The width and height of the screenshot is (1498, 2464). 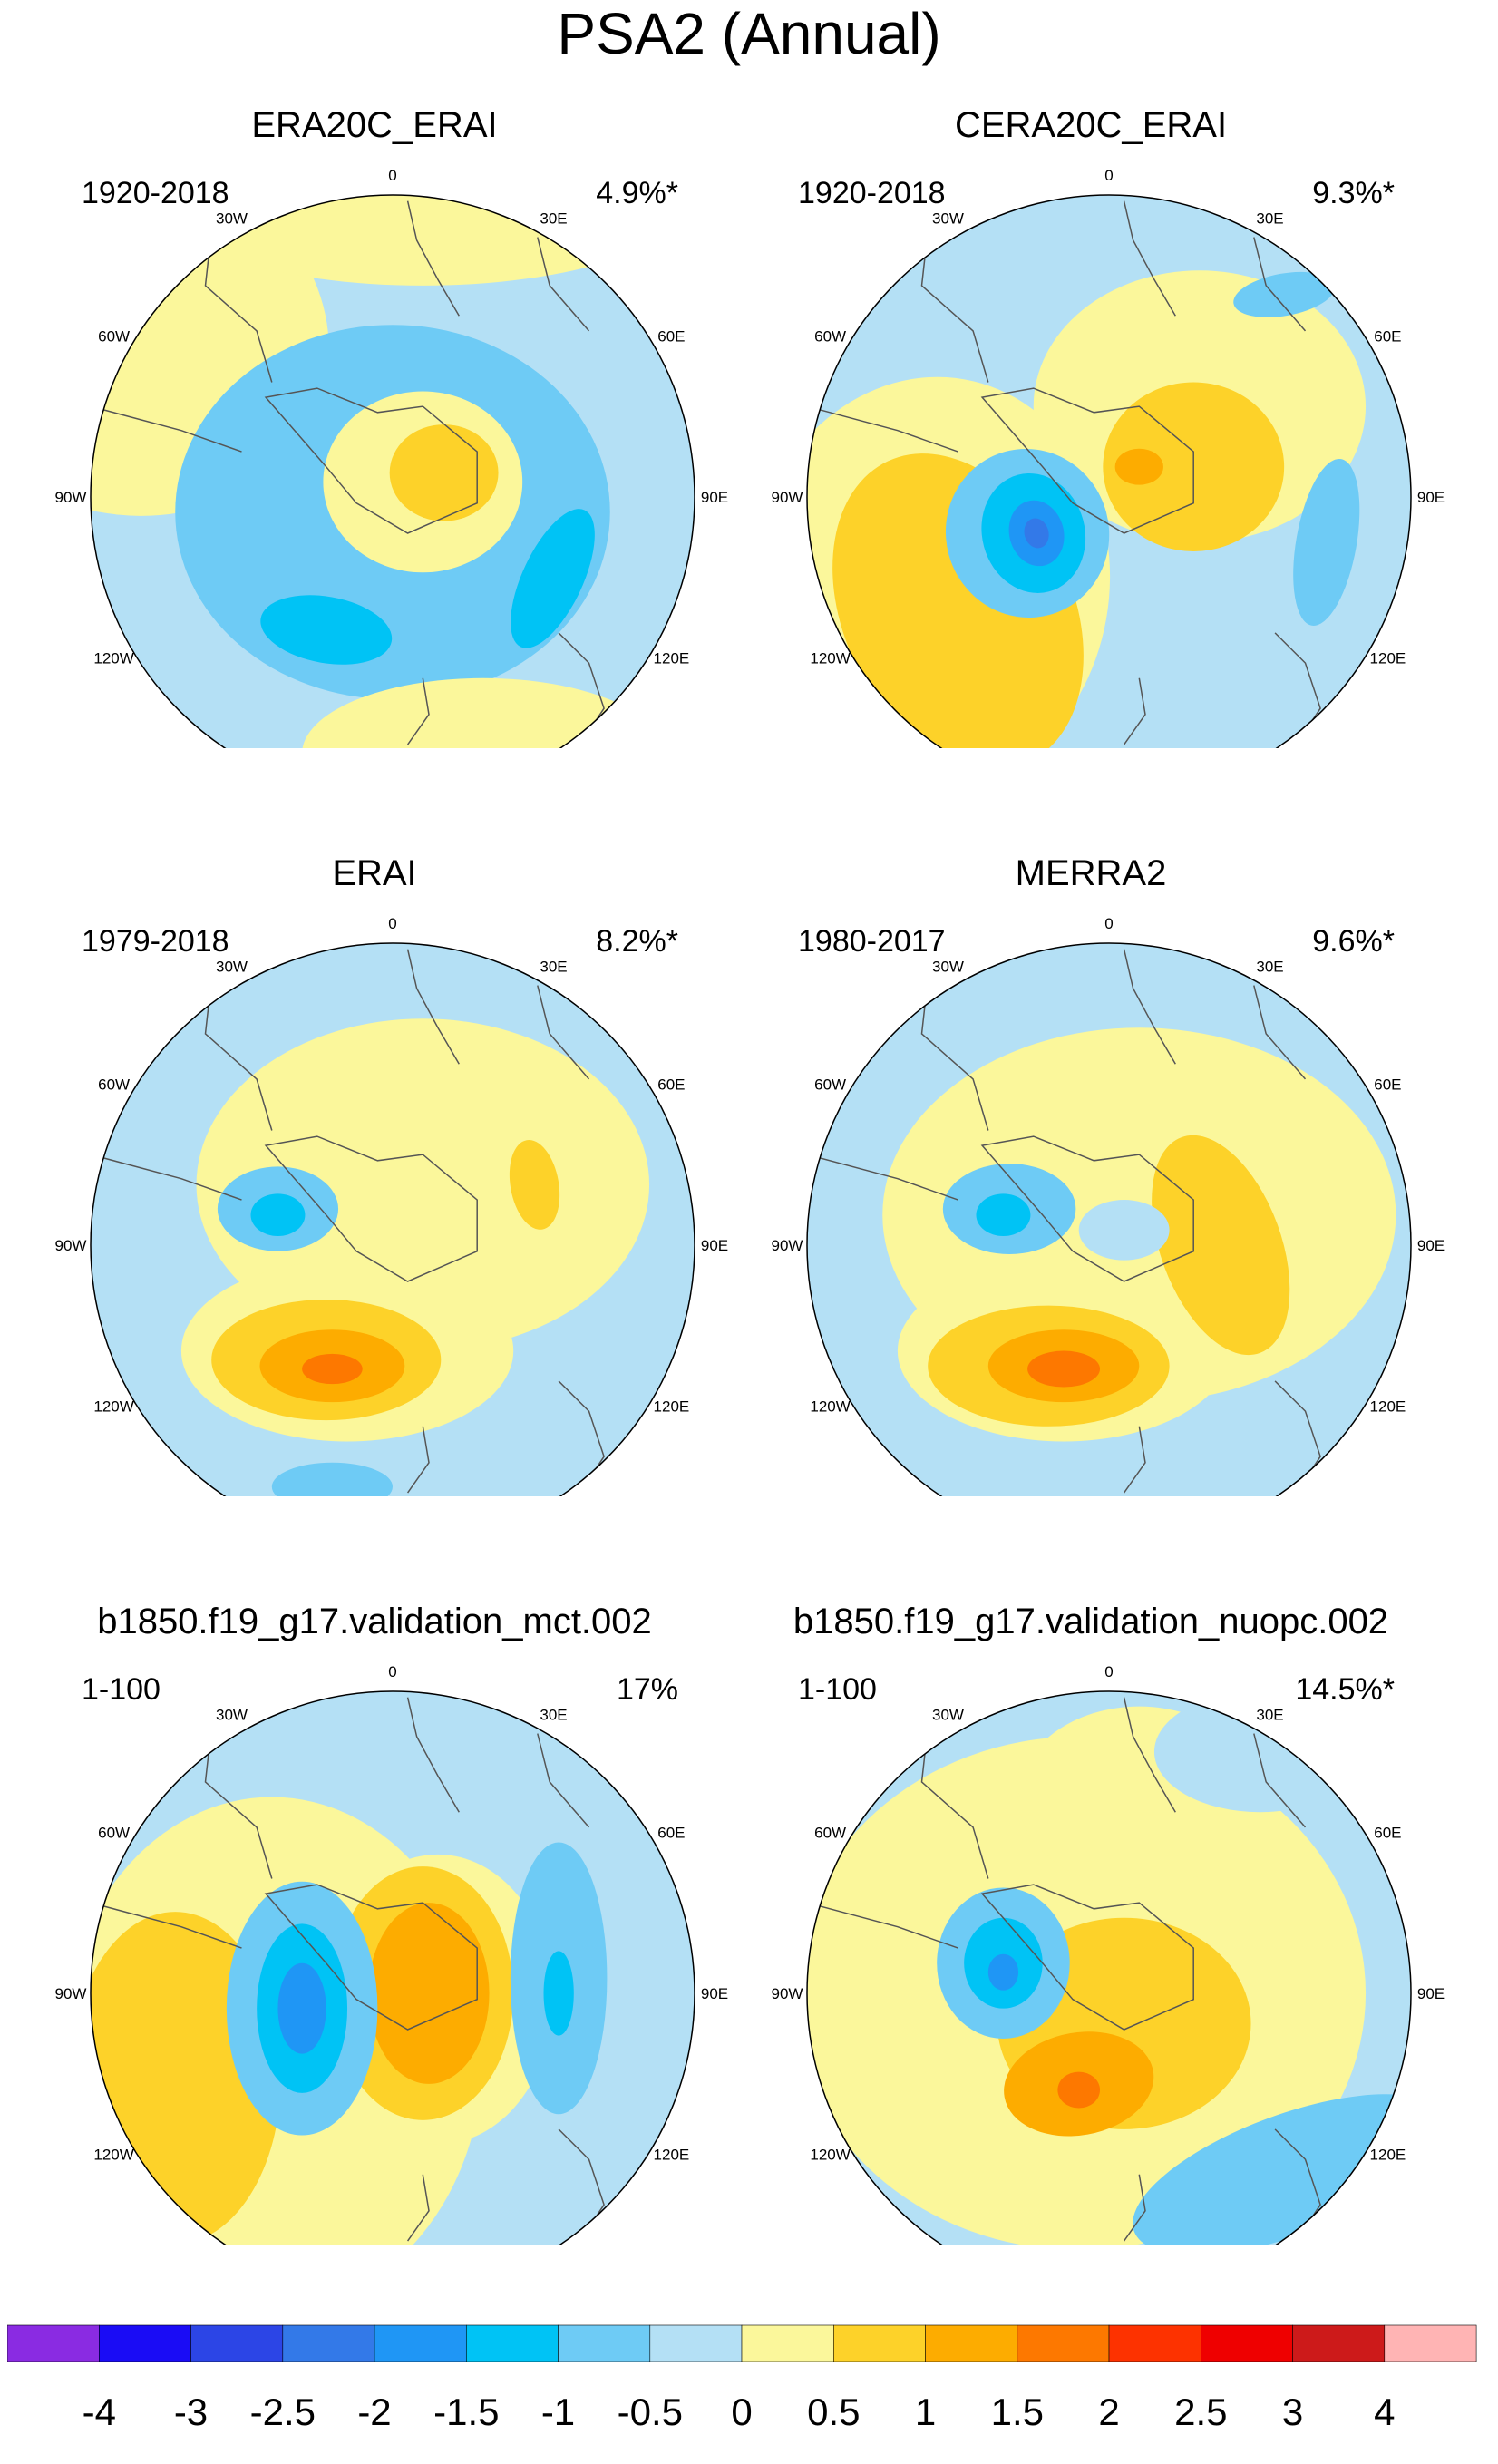 What do you see at coordinates (1091, 1621) in the screenshot?
I see `panel-title: b1850.f19_g17.validation_nuopc.002` at bounding box center [1091, 1621].